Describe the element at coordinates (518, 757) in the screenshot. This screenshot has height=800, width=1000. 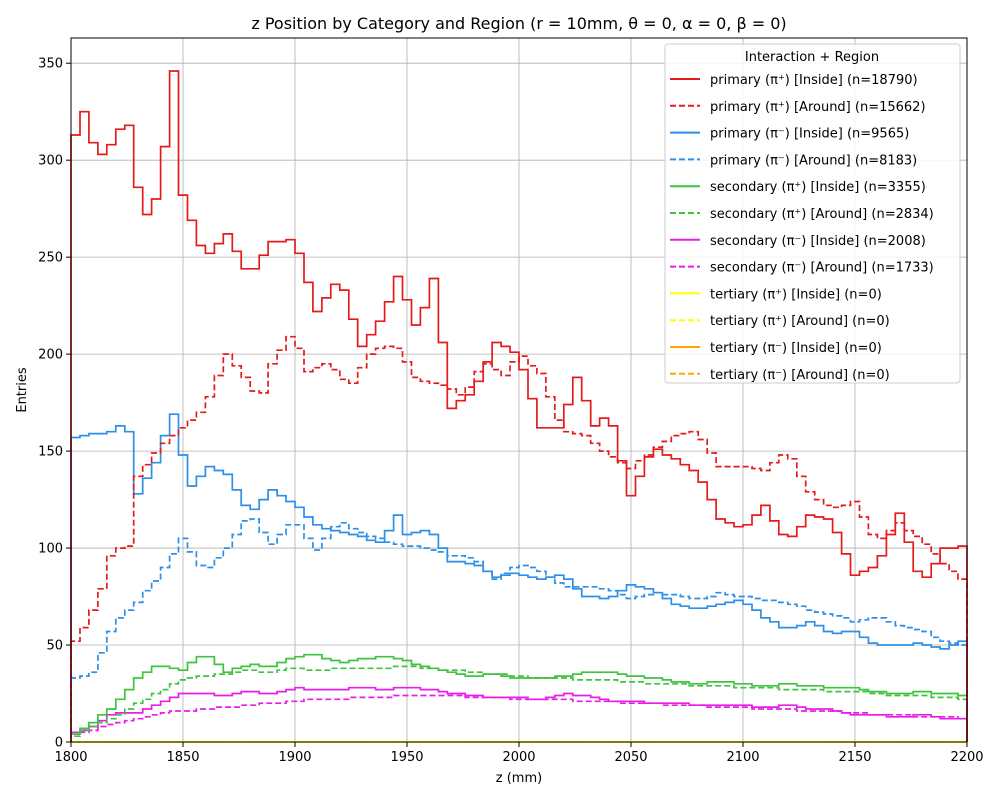
I see `x-tick-label: 2000` at that location.